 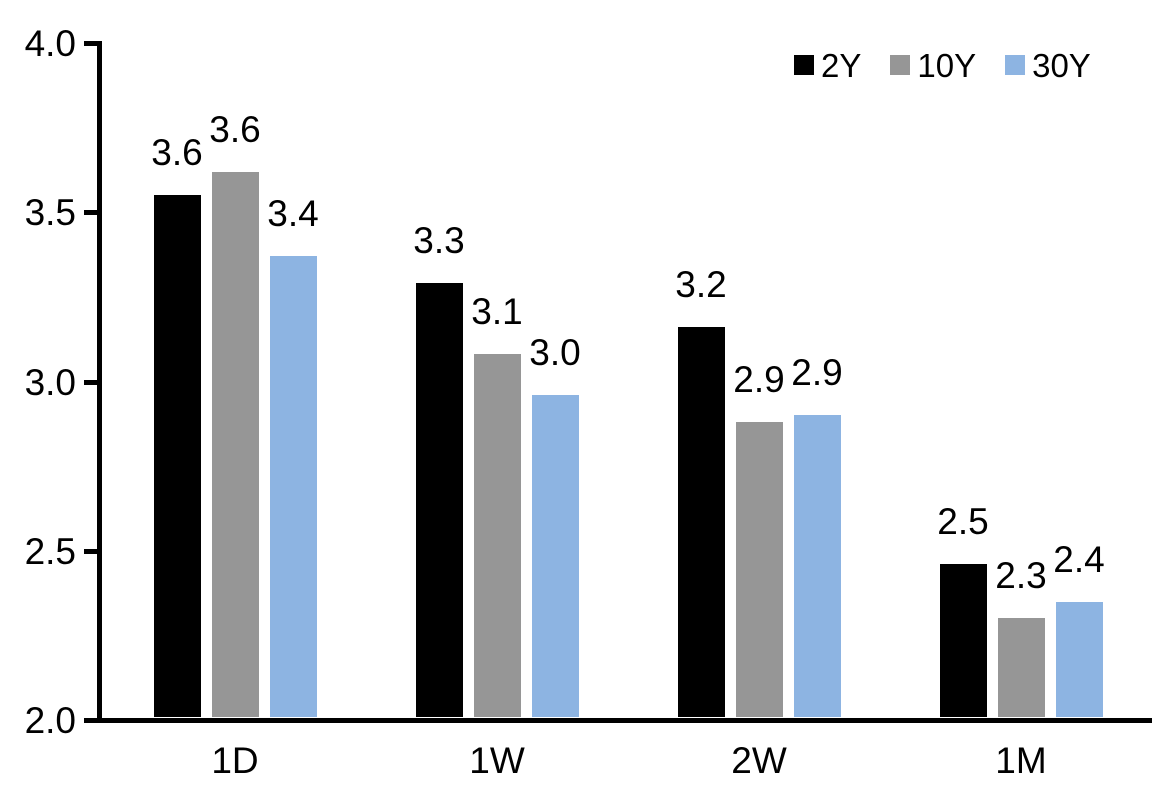 What do you see at coordinates (439, 500) in the screenshot?
I see `bar-2Y-1W` at bounding box center [439, 500].